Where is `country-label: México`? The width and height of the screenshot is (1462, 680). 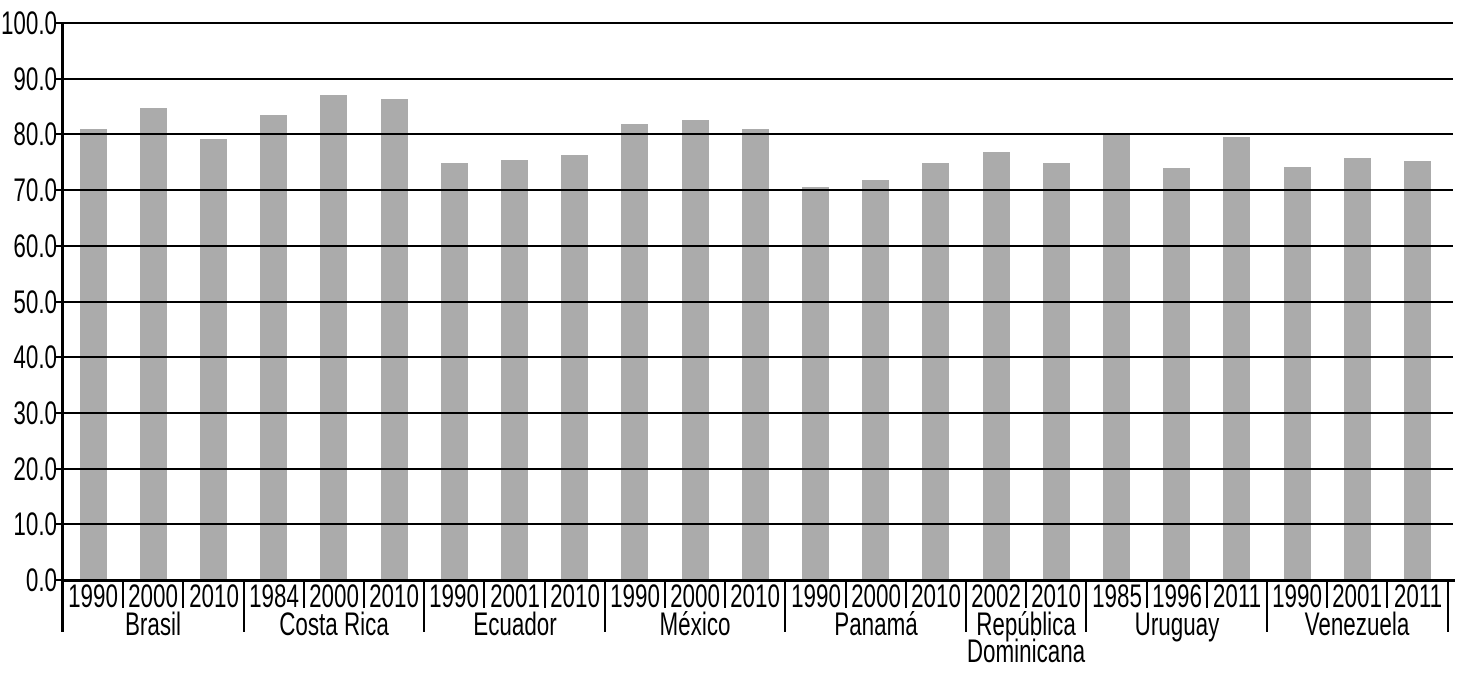 country-label: México is located at coordinates (695, 624).